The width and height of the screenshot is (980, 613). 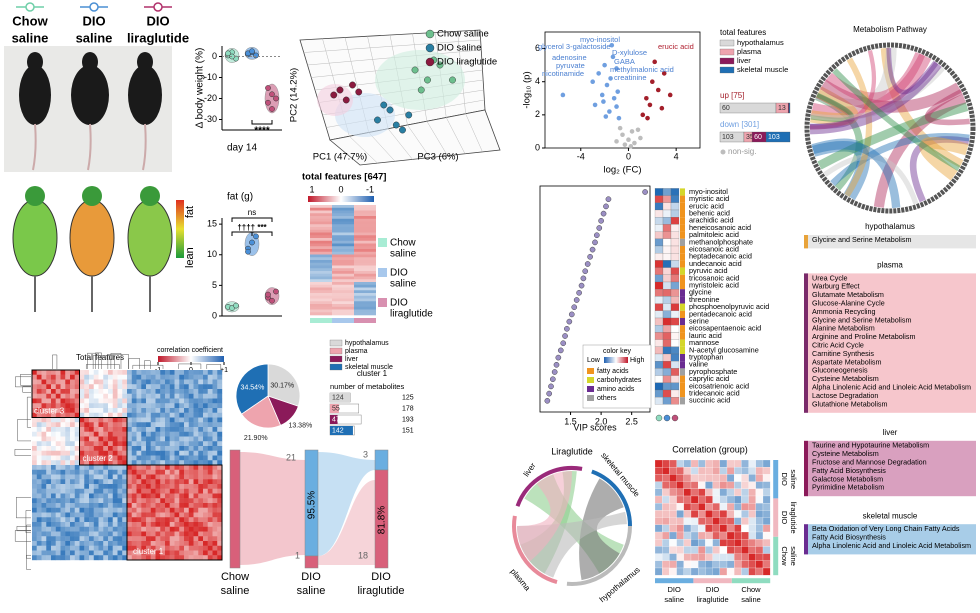 What do you see at coordinates (793, 518) in the screenshot?
I see `group-label: liraglutide` at bounding box center [793, 518].